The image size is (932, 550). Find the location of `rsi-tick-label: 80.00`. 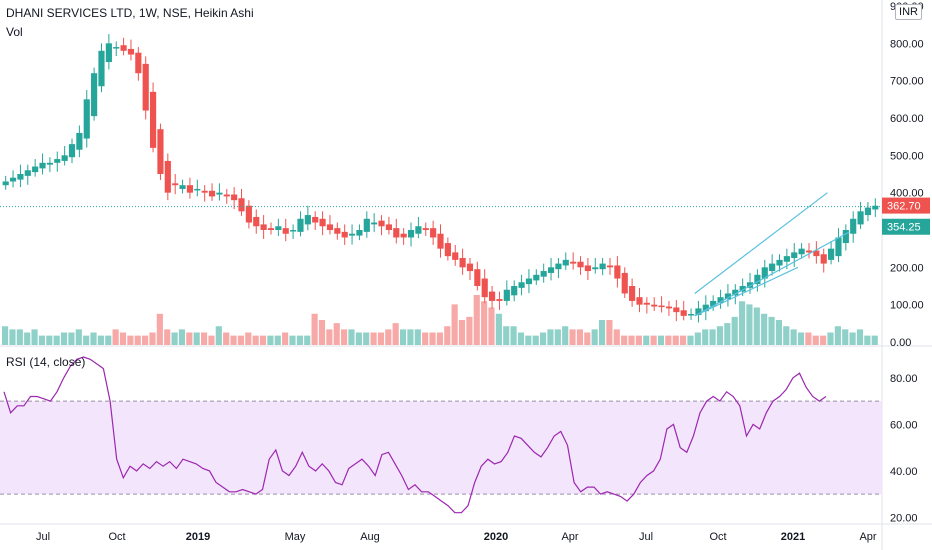

rsi-tick-label: 80.00 is located at coordinates (904, 379).